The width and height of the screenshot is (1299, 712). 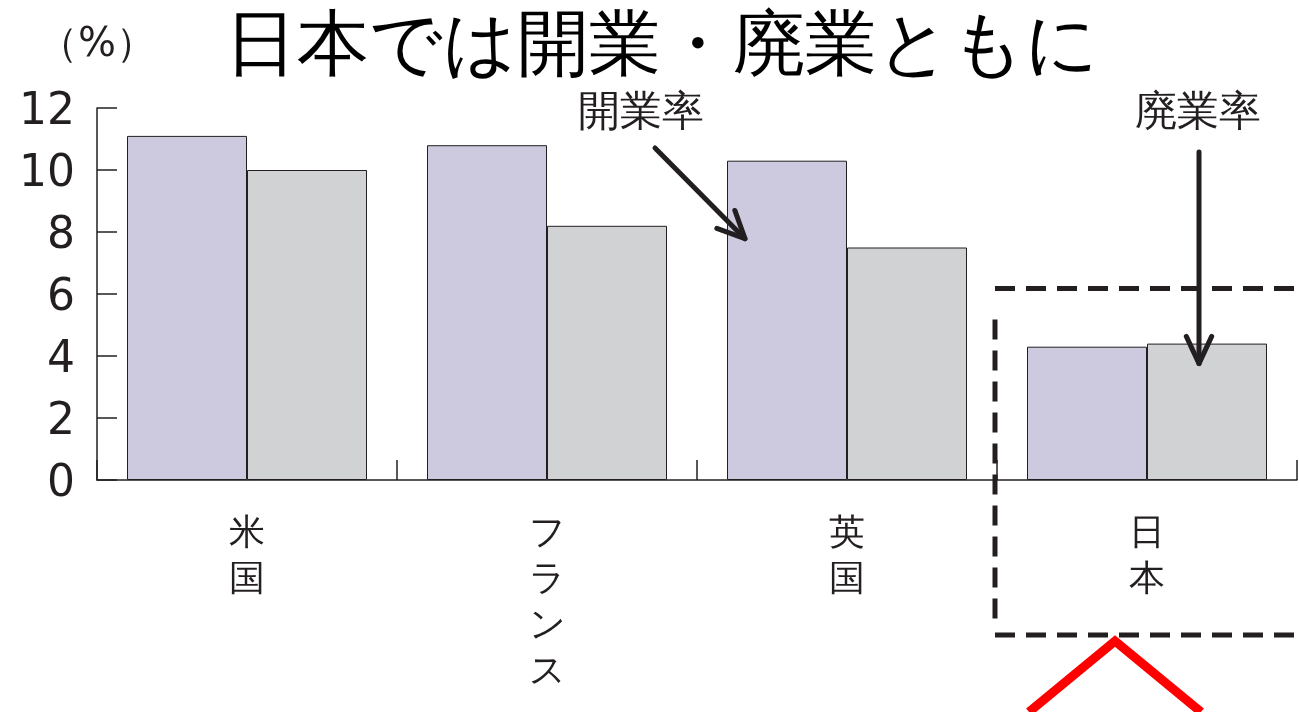 I want to click on y-tick-label: 2, so click(x=61, y=418).